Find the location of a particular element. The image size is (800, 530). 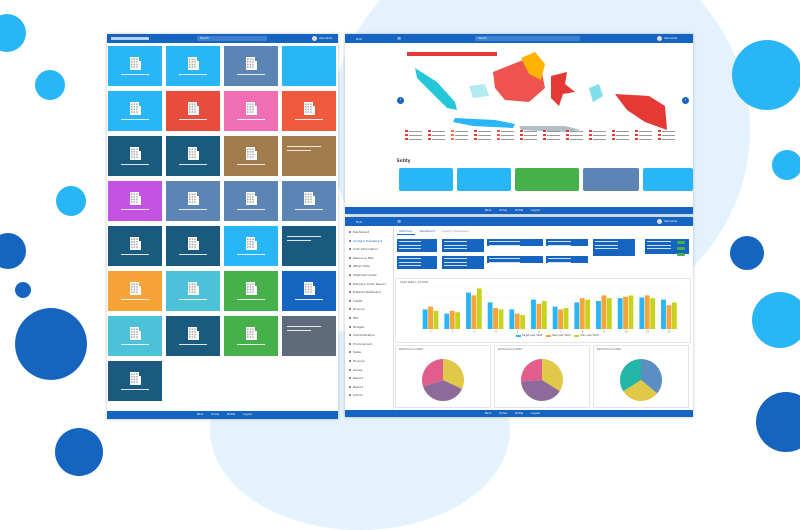

sidebar-item: Analytic Dashboard is located at coordinates (365, 241).